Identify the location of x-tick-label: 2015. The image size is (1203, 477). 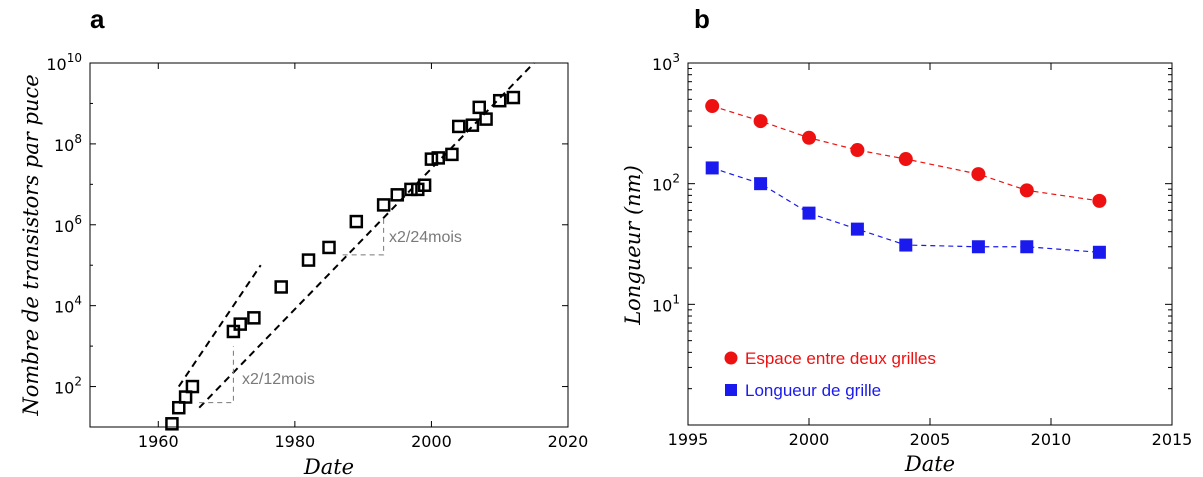
(1172, 439).